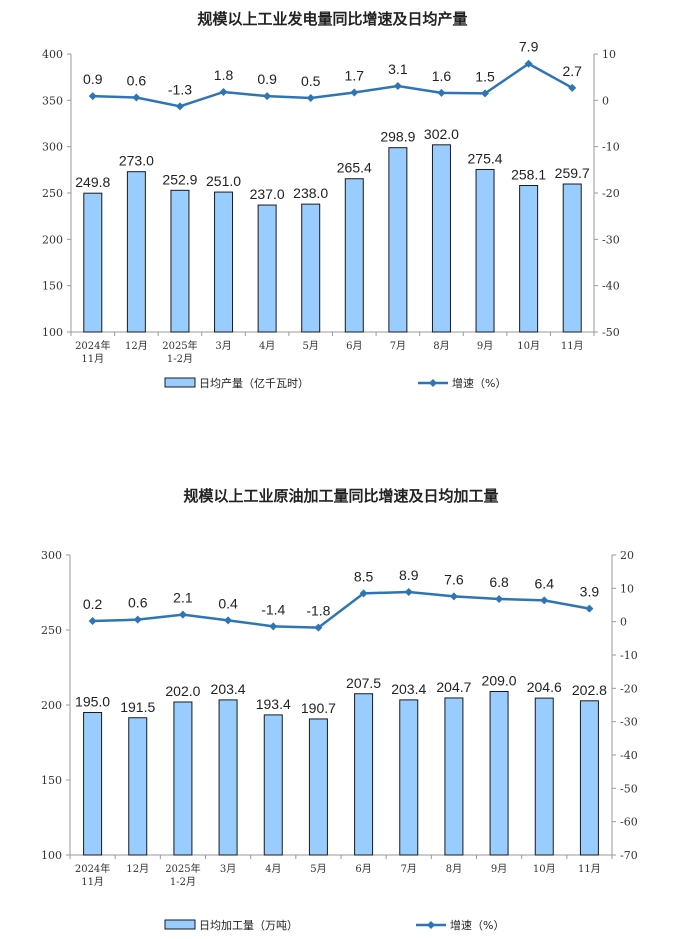  What do you see at coordinates (137, 81) in the screenshot?
I see `line-data-label: 0.6` at bounding box center [137, 81].